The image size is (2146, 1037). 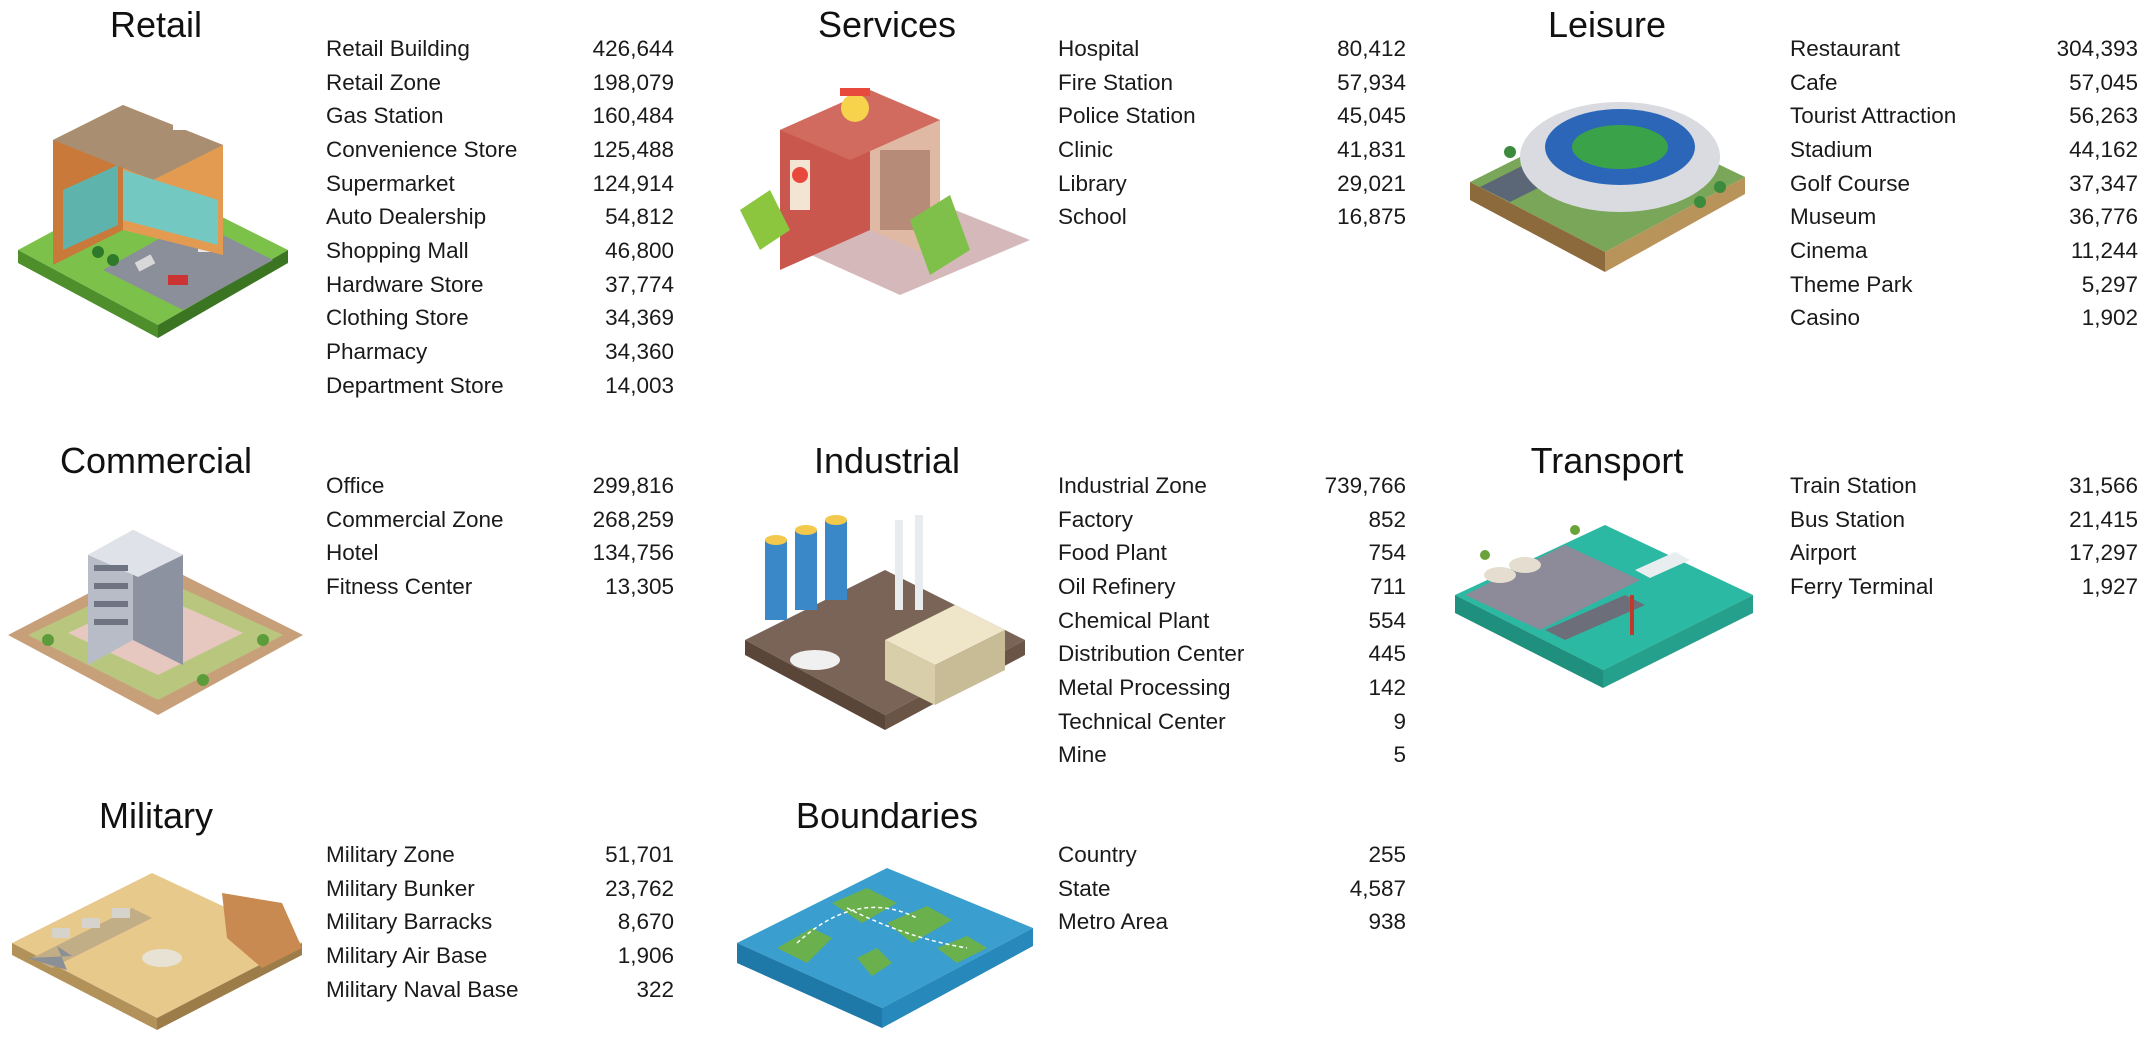 What do you see at coordinates (887, 192) in the screenshot?
I see `hospital-icon` at bounding box center [887, 192].